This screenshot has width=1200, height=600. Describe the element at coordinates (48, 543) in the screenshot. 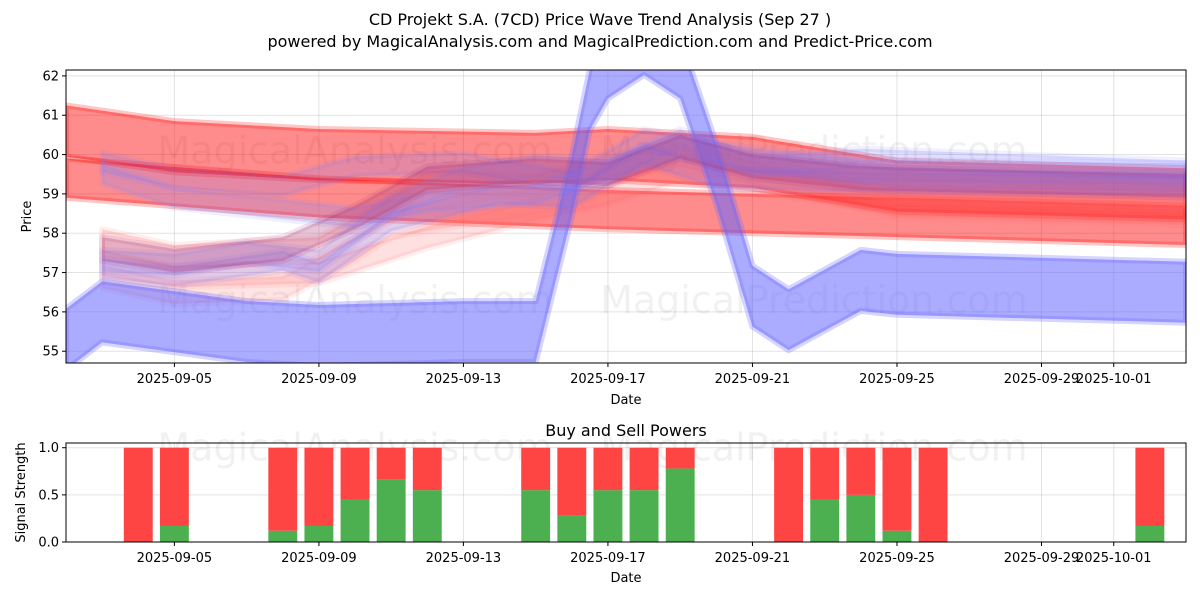

I see `y-tick-label: 0.0` at that location.